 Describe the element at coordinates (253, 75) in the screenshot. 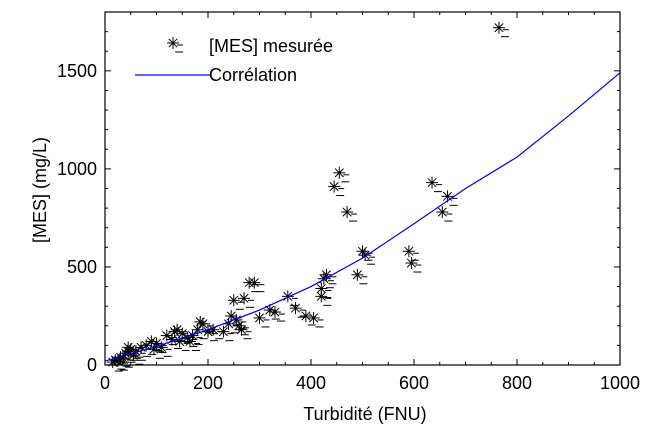

I see `legend-label-correlation: Corrélation` at that location.